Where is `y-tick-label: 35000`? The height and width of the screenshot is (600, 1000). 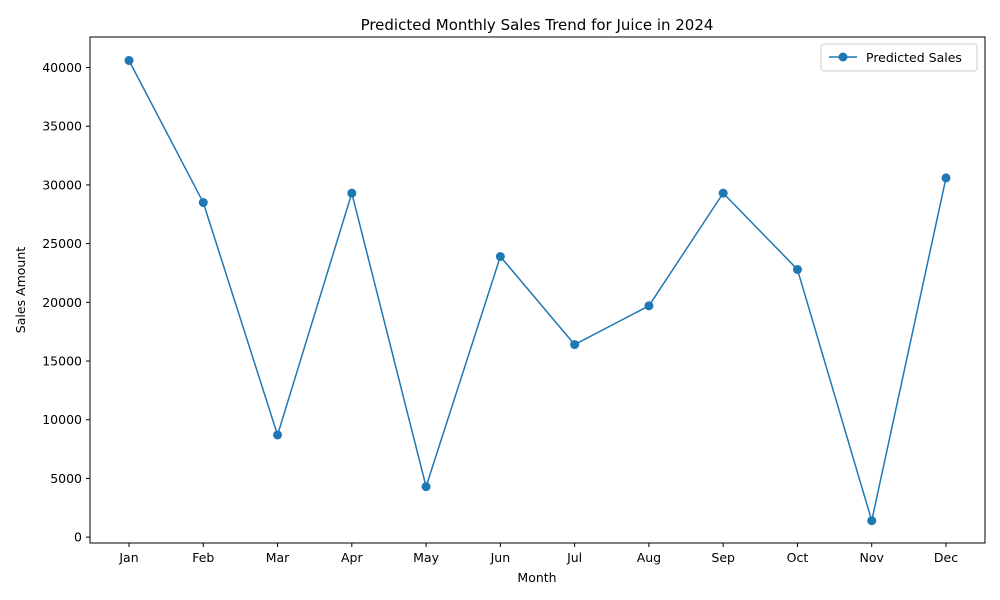 y-tick-label: 35000 is located at coordinates (62, 126).